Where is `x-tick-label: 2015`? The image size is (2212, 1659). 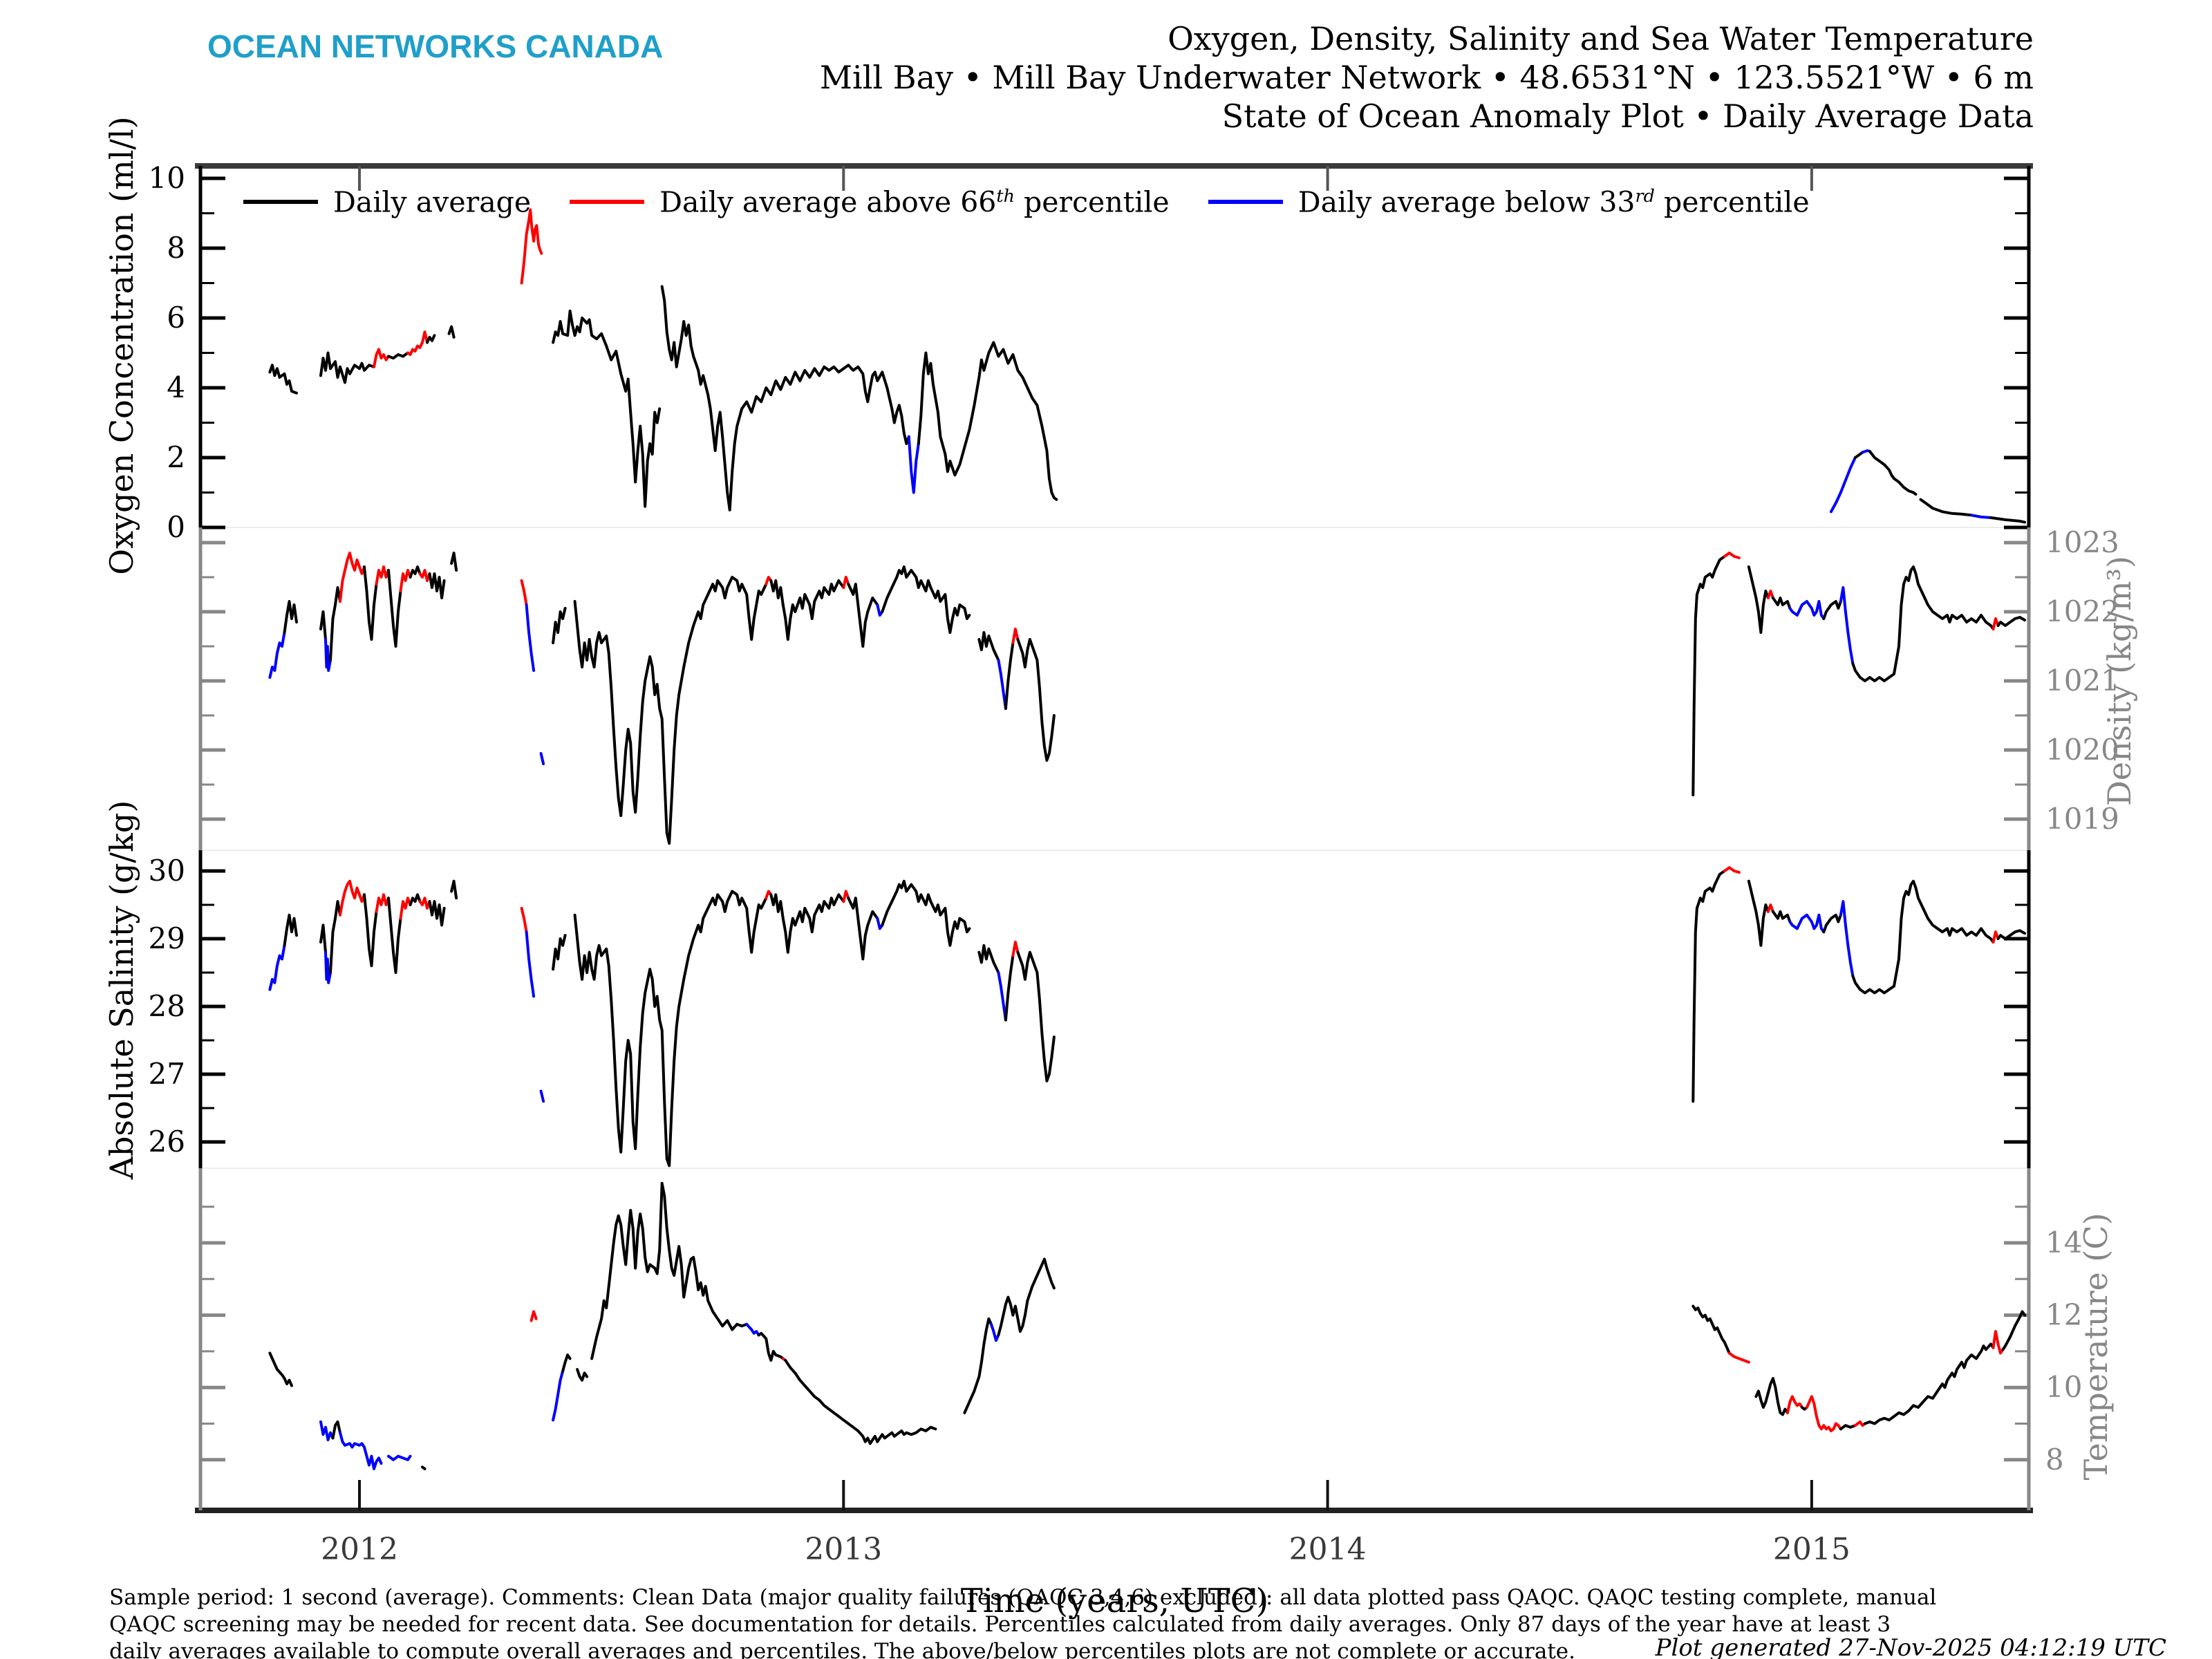
x-tick-label: 2015 is located at coordinates (1811, 1549).